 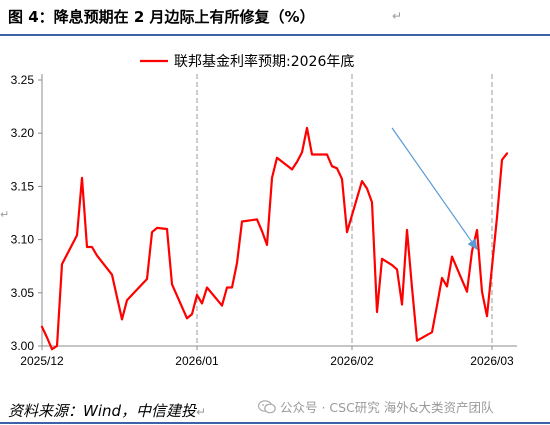 I want to click on x-tick-label: 2026/01, so click(x=197, y=361).